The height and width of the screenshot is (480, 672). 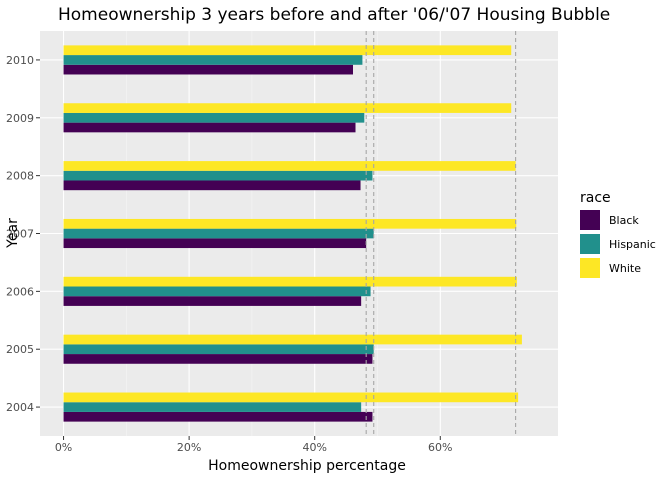 What do you see at coordinates (217, 291) in the screenshot?
I see `bar-hispanic-2006` at bounding box center [217, 291].